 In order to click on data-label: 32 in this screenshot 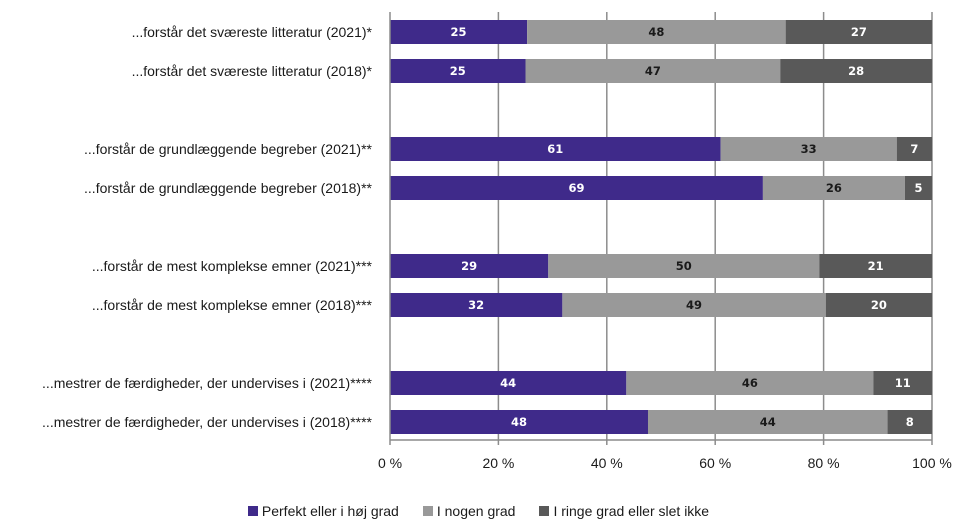, I will do `click(476, 305)`.